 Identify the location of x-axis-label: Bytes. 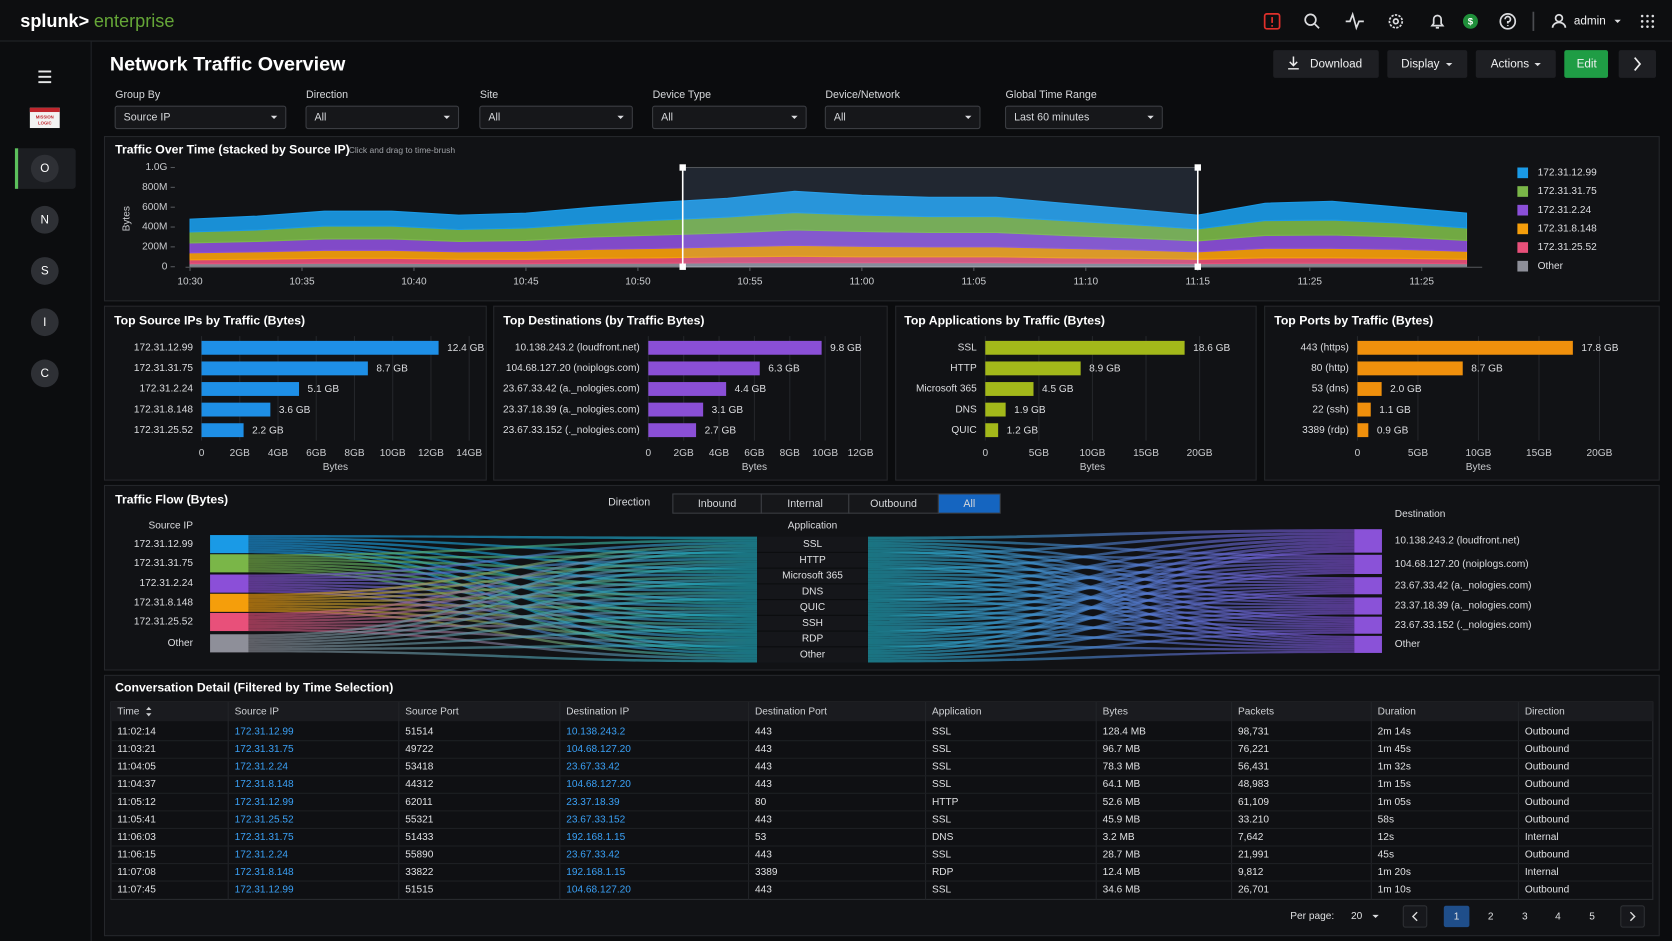
(754, 467).